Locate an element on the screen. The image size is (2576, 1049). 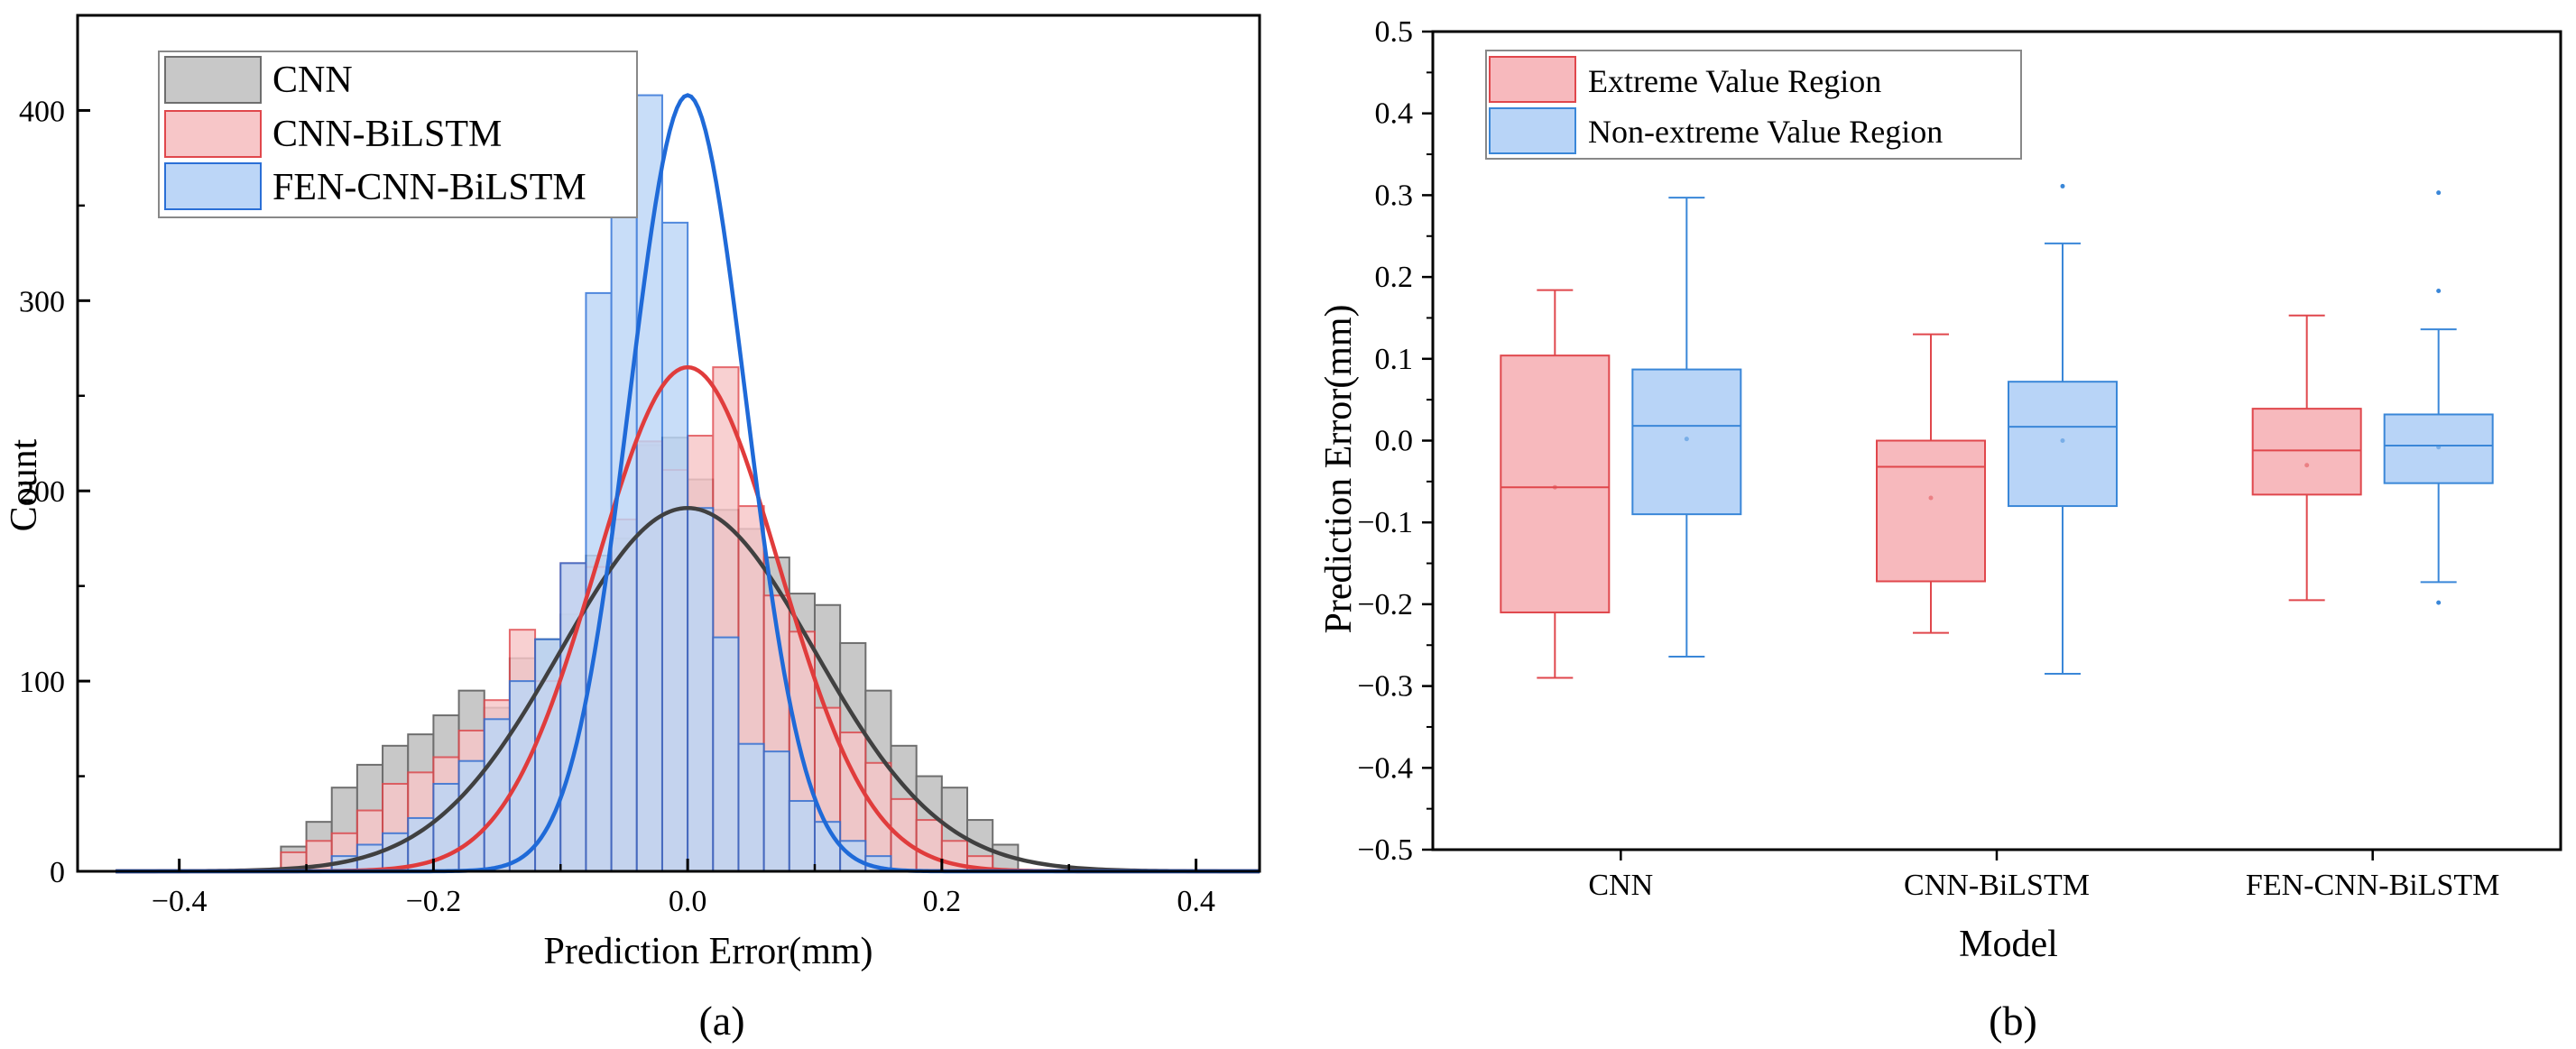
y-tick-label: −0.4 is located at coordinates (1385, 768).